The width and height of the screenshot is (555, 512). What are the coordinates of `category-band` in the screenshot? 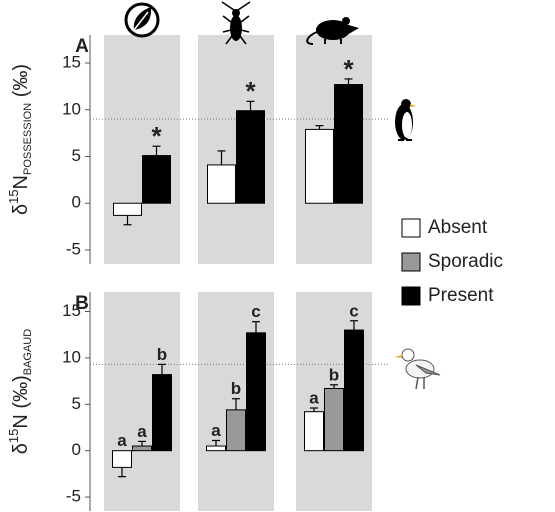 It's located at (142, 149).